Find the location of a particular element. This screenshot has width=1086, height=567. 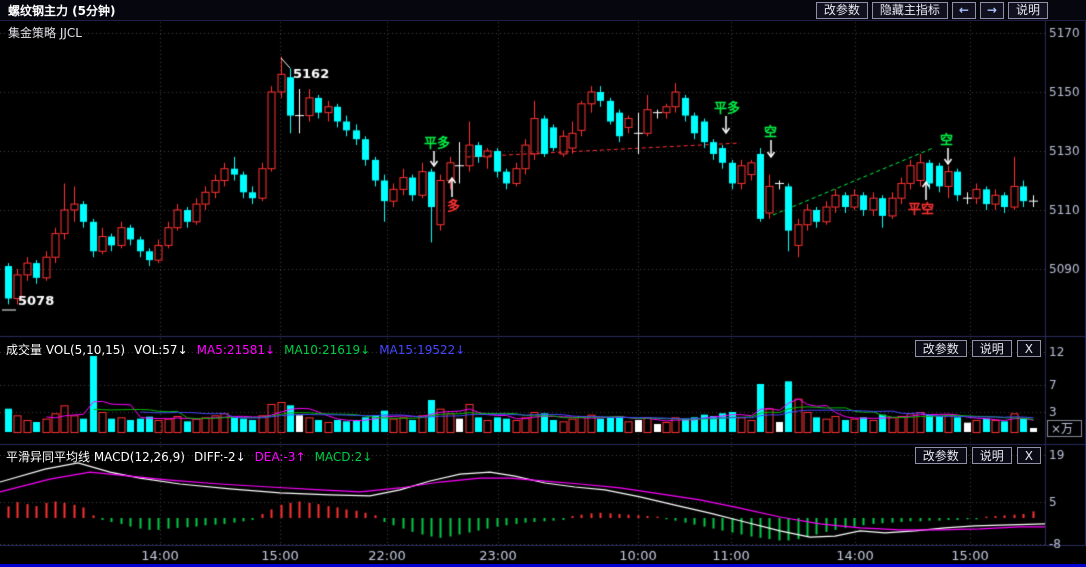

title-bar-buttons: 改参数 隐藏主指标 ← → 说明 is located at coordinates (931, 10).